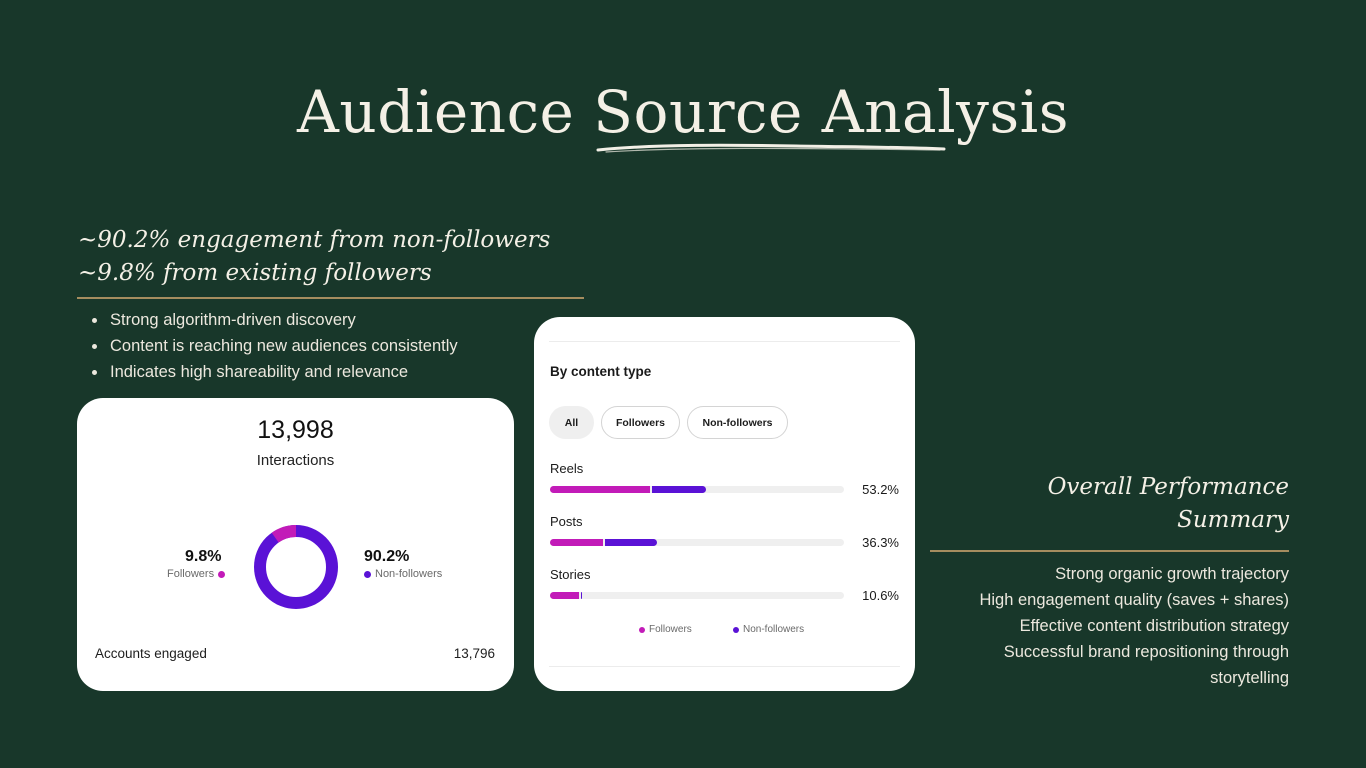  Describe the element at coordinates (642, 629) in the screenshot. I see `legend-followers-dot-icon` at that location.